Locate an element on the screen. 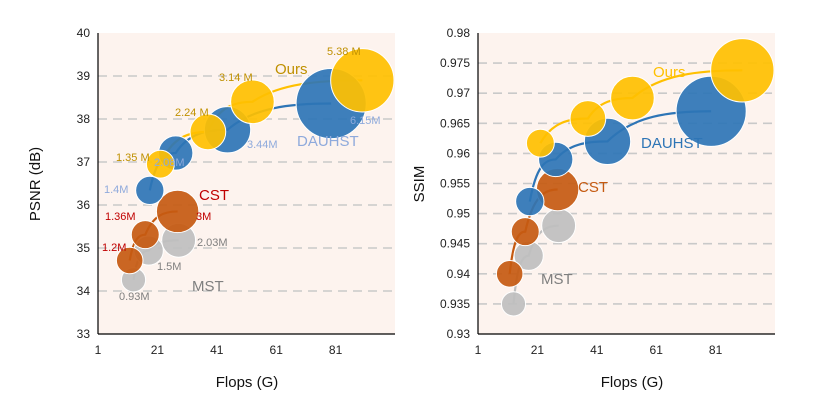 Image resolution: width=830 pixels, height=409 pixels. point-label: 1.36M is located at coordinates (120, 217).